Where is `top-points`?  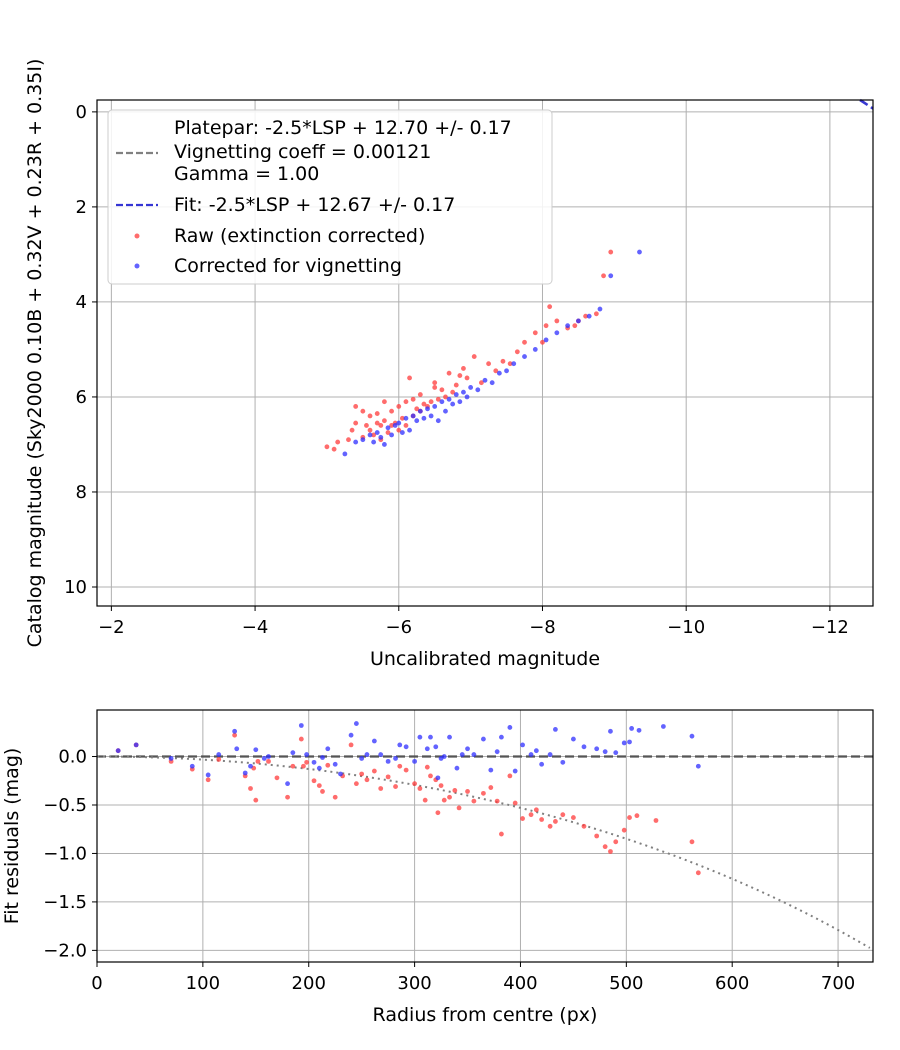
top-points is located at coordinates (483, 353).